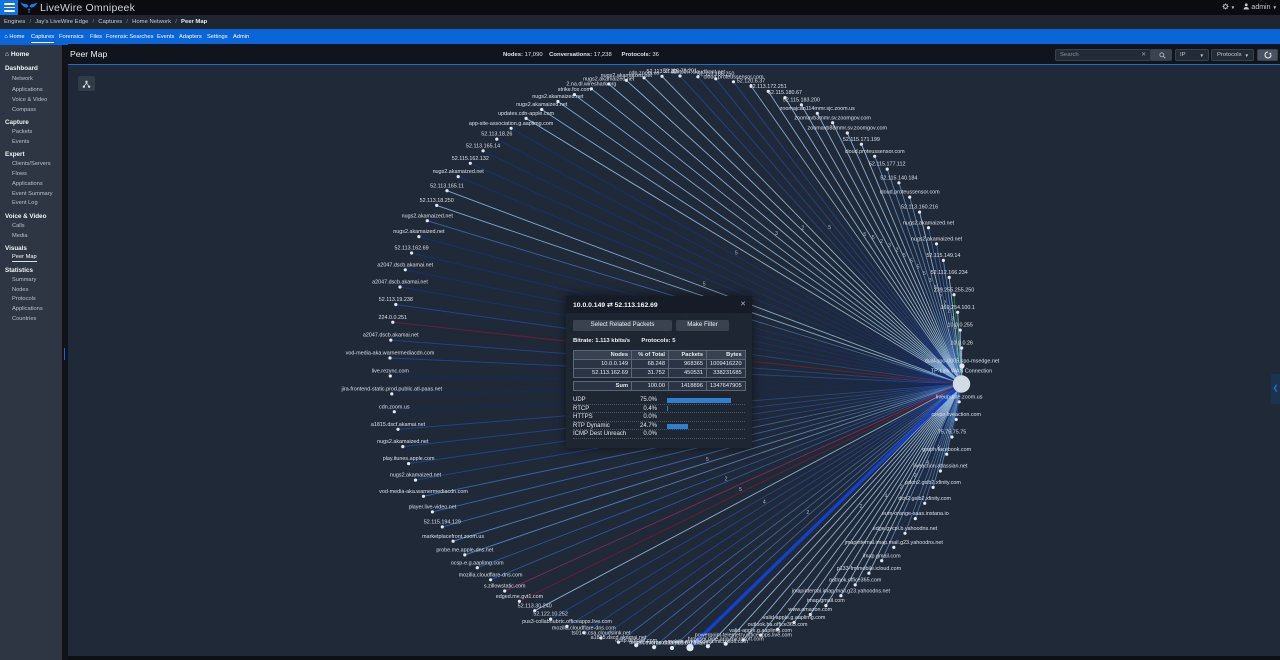 This screenshot has height=660, width=1280. What do you see at coordinates (817, 109) in the screenshot?
I see `svg-text: zoomajcan114mmr.sjc.zoom.us` at bounding box center [817, 109].